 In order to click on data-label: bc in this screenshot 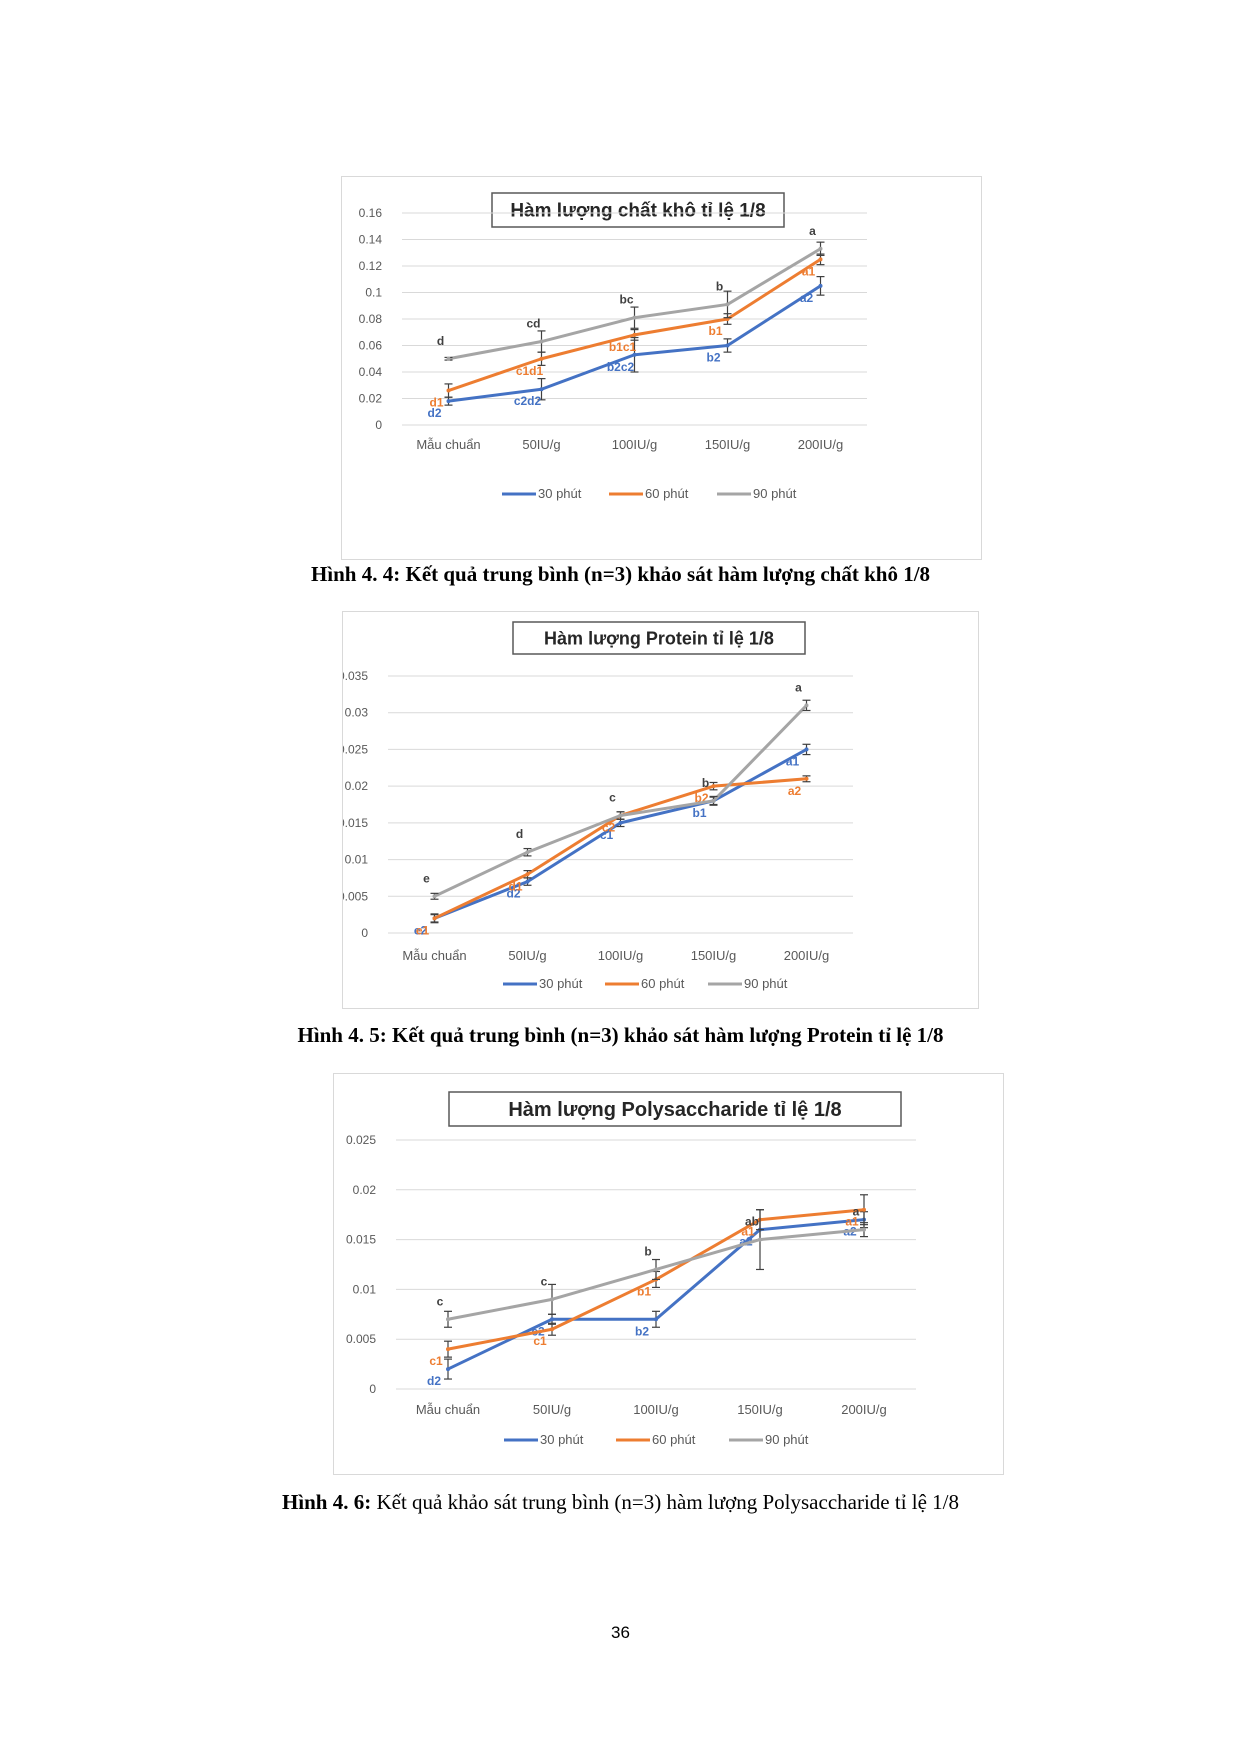, I will do `click(626, 300)`.